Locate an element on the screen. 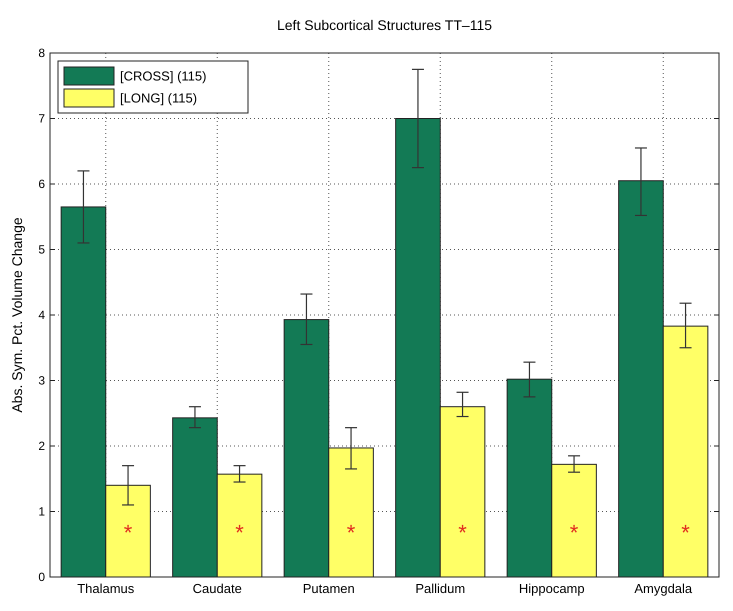 The width and height of the screenshot is (733, 611). y-tick-label: 3 is located at coordinates (42, 381).